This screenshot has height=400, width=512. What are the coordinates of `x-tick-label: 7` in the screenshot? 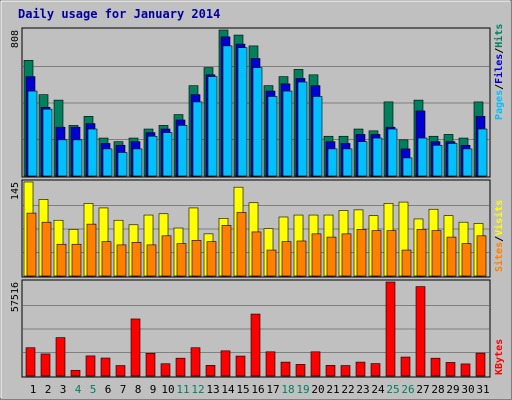 It's located at (123, 389).